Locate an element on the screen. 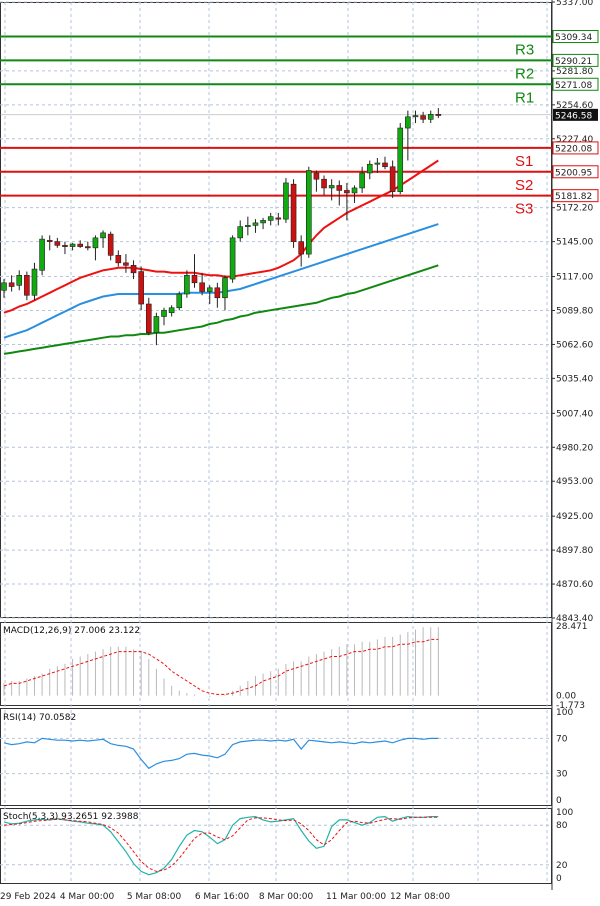  y-tick-label: 4953.00 is located at coordinates (574, 482).